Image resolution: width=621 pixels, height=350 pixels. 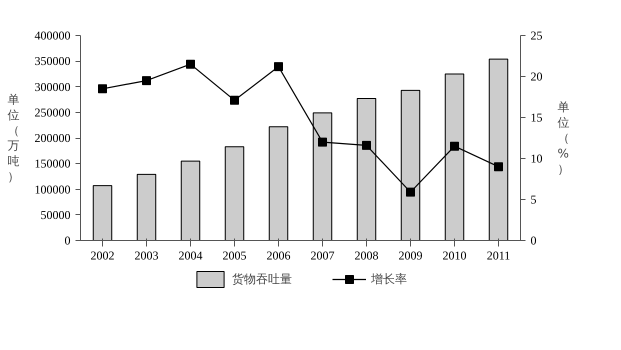 I want to click on x-tick-label: 2002, so click(x=102, y=255).